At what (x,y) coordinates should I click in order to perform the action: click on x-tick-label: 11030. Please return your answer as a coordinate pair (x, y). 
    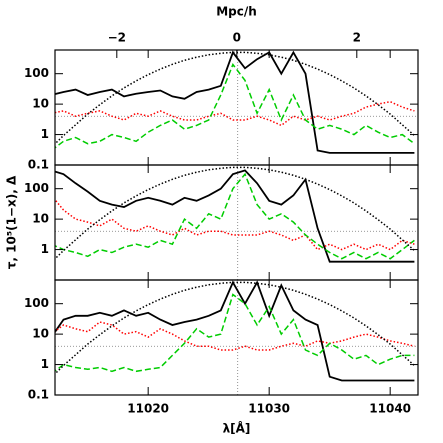
    Looking at the image, I should click on (269, 409).